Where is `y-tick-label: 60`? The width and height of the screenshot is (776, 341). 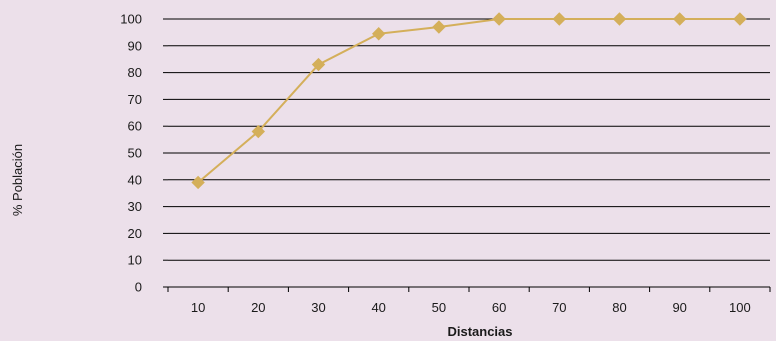
y-tick-label: 60 is located at coordinates (135, 126).